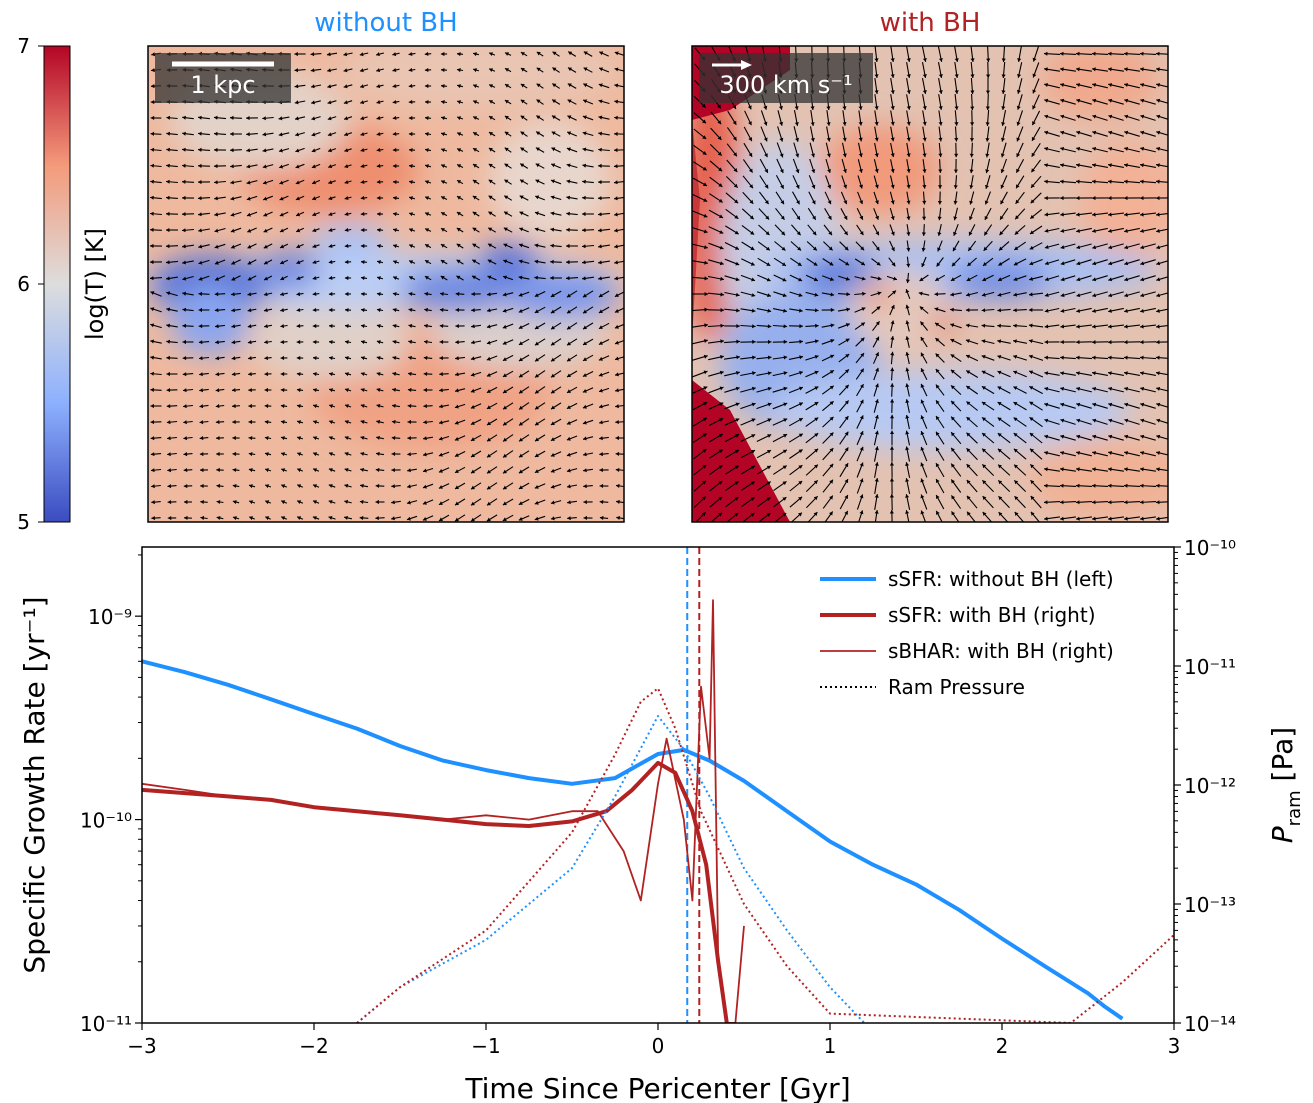  Describe the element at coordinates (34, 784) in the screenshot. I see `y-axis-label: Specific Growth Rate [yr⁻¹]` at that location.